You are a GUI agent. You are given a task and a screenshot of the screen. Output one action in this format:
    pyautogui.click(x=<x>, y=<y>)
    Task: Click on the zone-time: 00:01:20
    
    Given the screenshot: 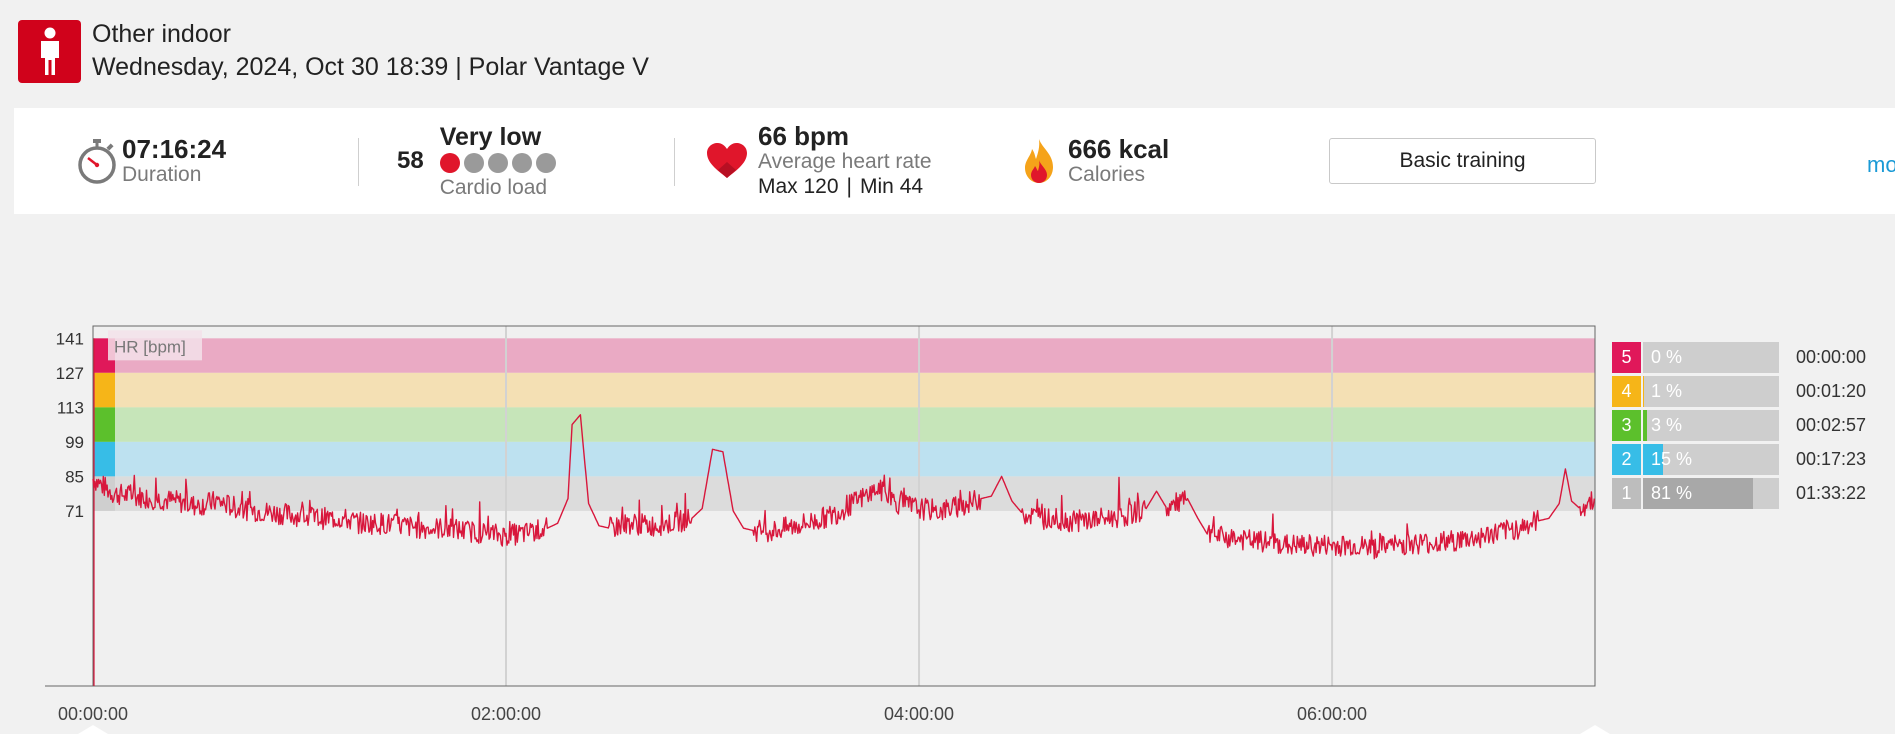 What is the action you would take?
    pyautogui.click(x=1831, y=391)
    